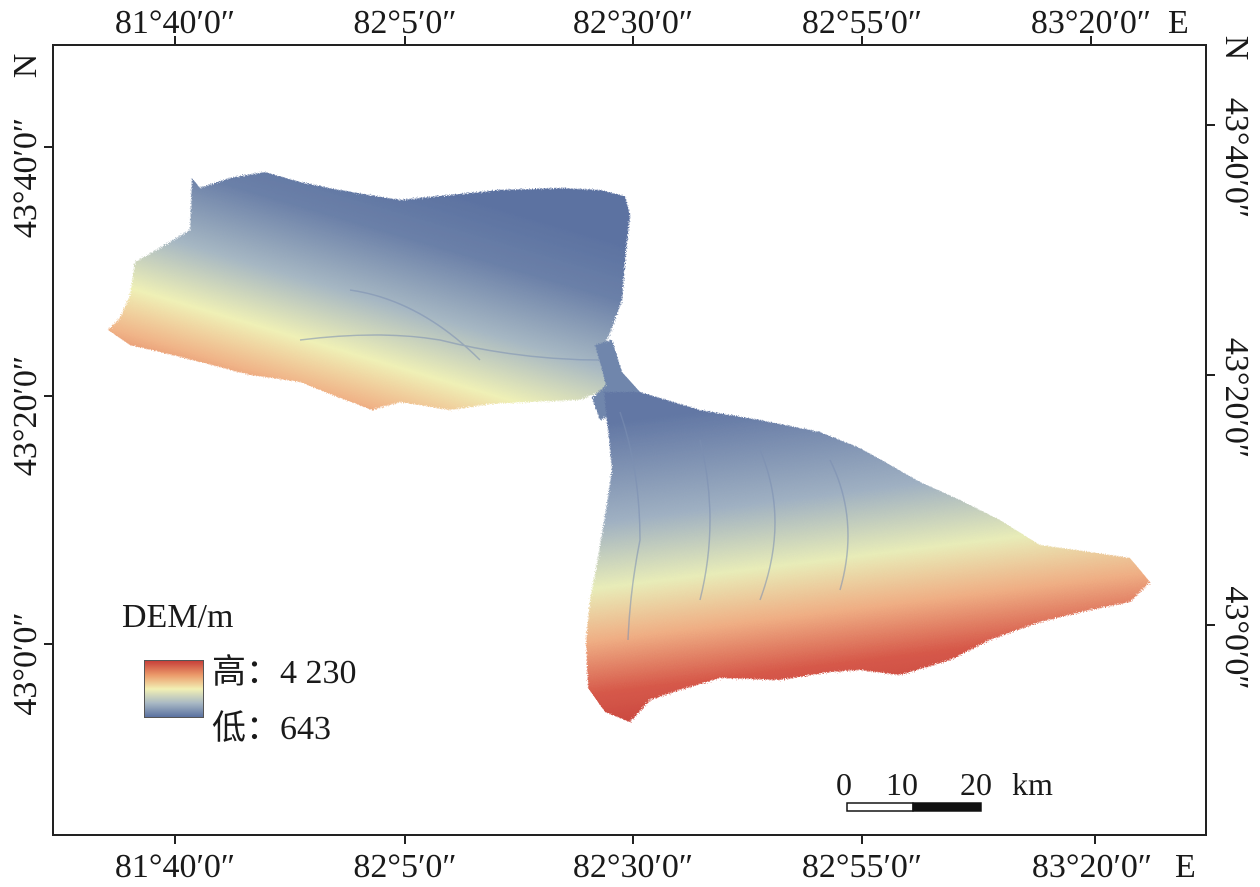 The width and height of the screenshot is (1260, 887). I want to click on left-tick-1: 43°40′0″, so click(25, 178).